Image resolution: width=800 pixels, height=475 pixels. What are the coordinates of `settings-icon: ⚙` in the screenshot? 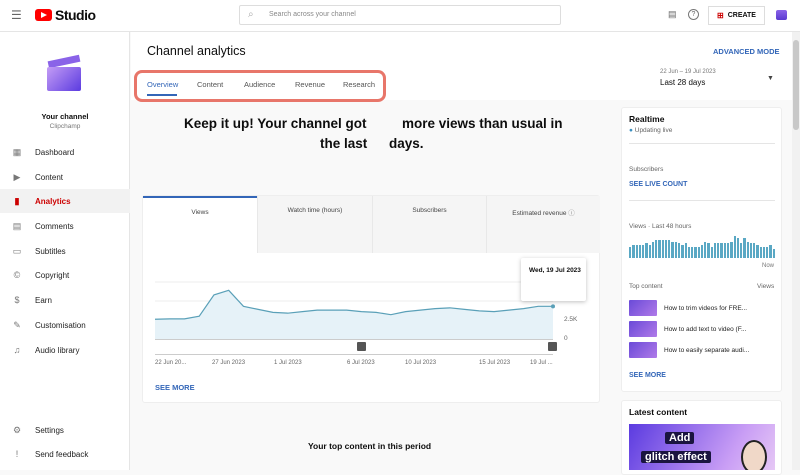 It's located at (17, 429).